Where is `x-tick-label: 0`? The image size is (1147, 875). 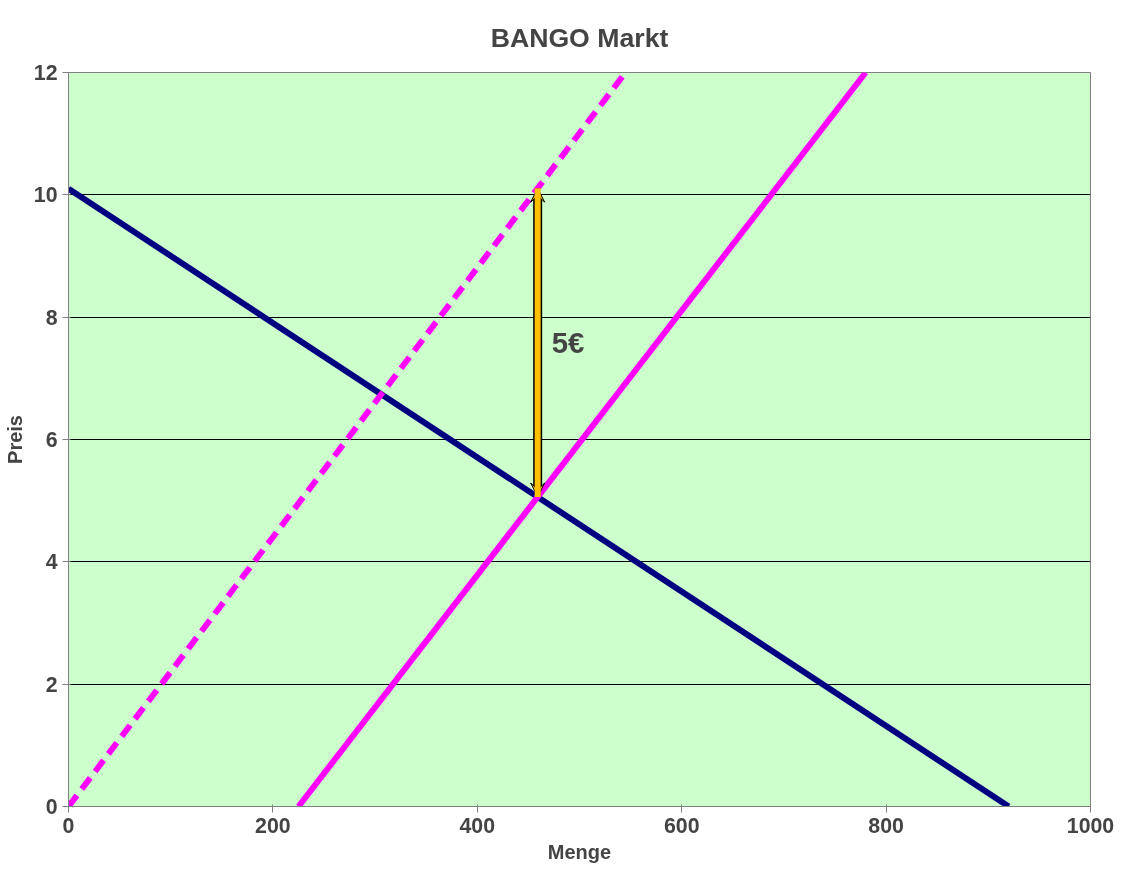
x-tick-label: 0 is located at coordinates (68, 825).